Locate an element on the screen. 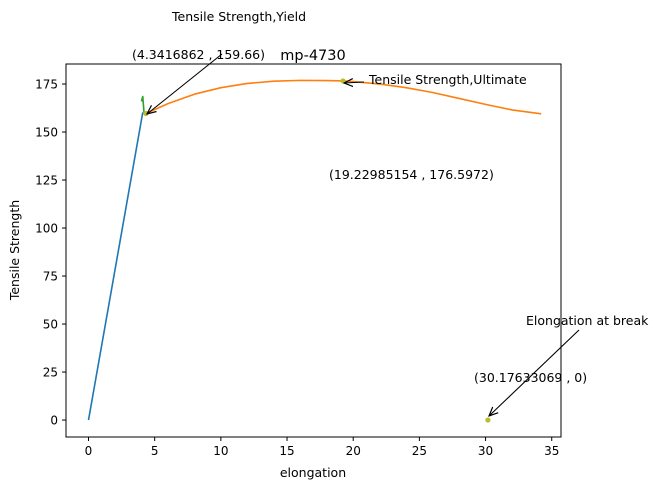 The width and height of the screenshot is (672, 489). x-tick-label-2: 10 is located at coordinates (220, 451).